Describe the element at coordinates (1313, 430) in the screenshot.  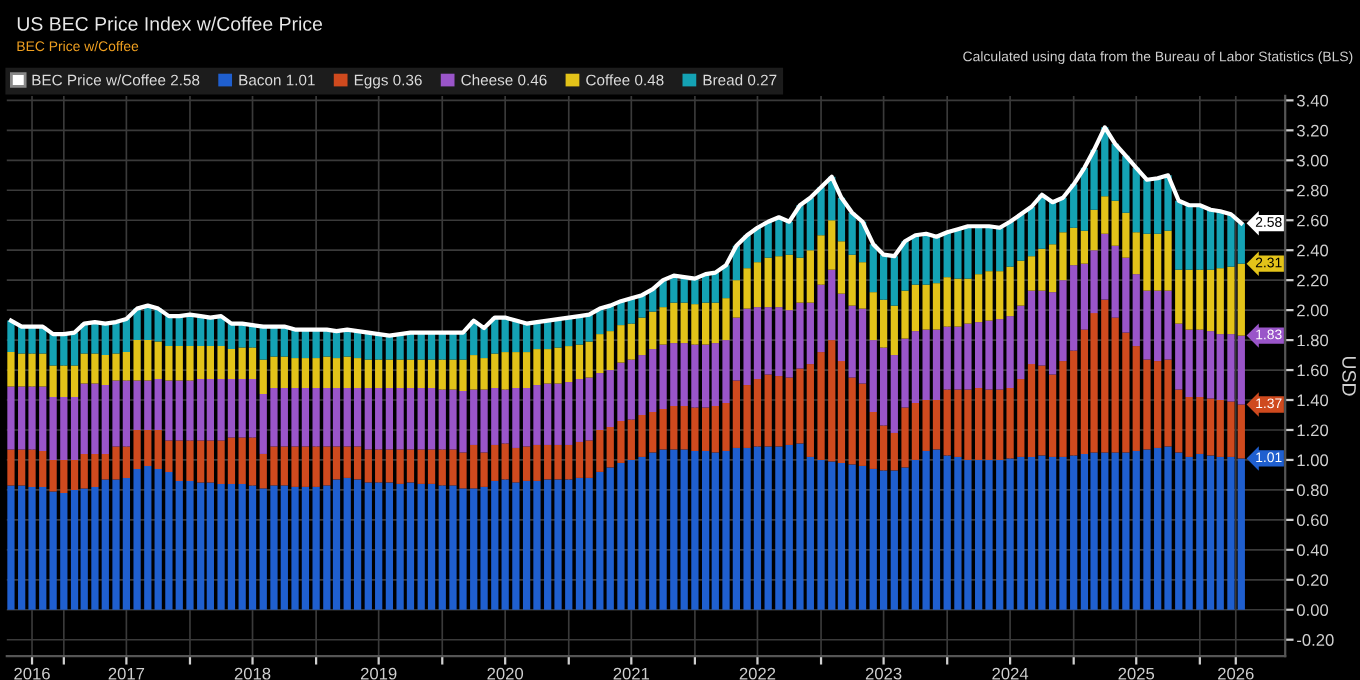
I see `y-tick-label: 1.20` at that location.